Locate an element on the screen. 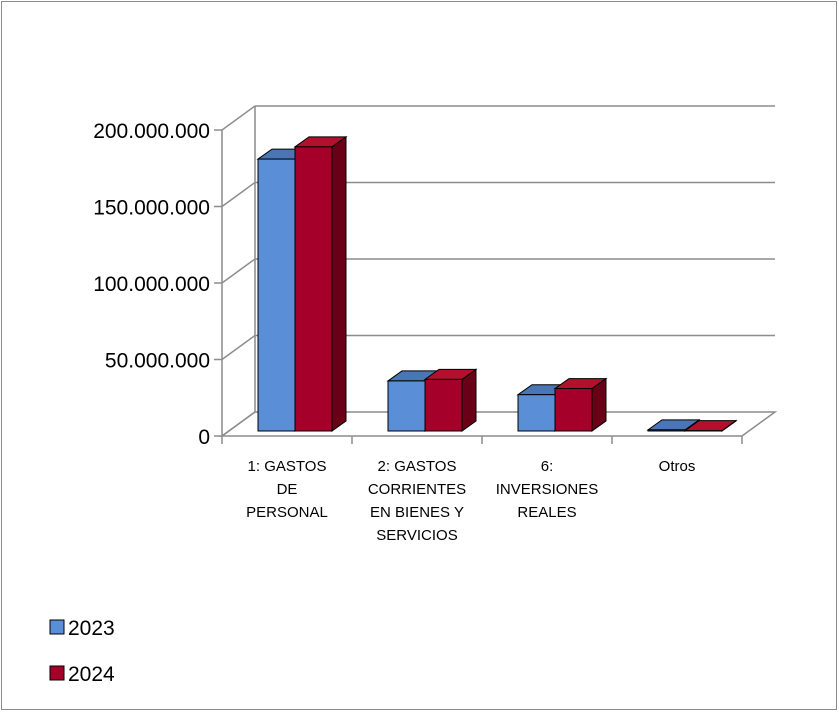 This screenshot has width=839, height=712. y-tick-label: 200.000.000 is located at coordinates (151, 131).